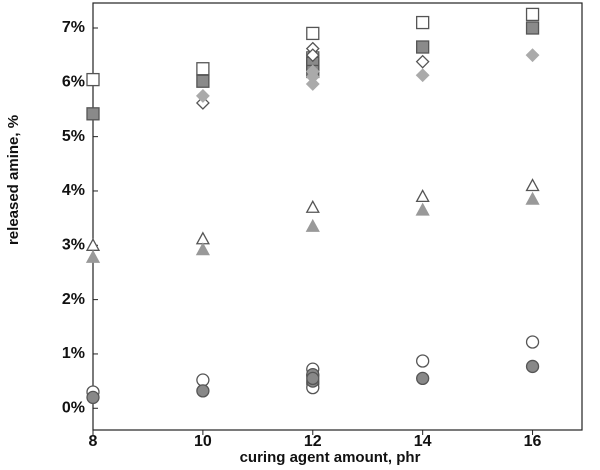  Describe the element at coordinates (13, 180) in the screenshot. I see `y-axis-title: released amine, %` at that location.